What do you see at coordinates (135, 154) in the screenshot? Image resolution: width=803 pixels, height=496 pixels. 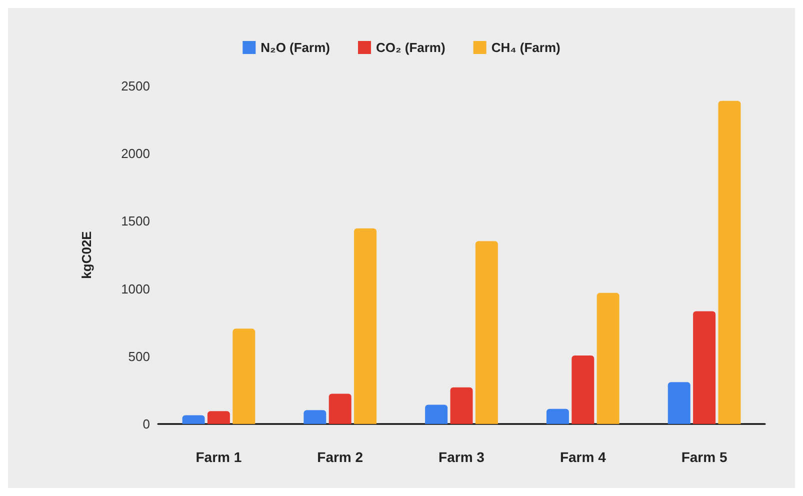 I see `y-tick-label: 2000` at bounding box center [135, 154].